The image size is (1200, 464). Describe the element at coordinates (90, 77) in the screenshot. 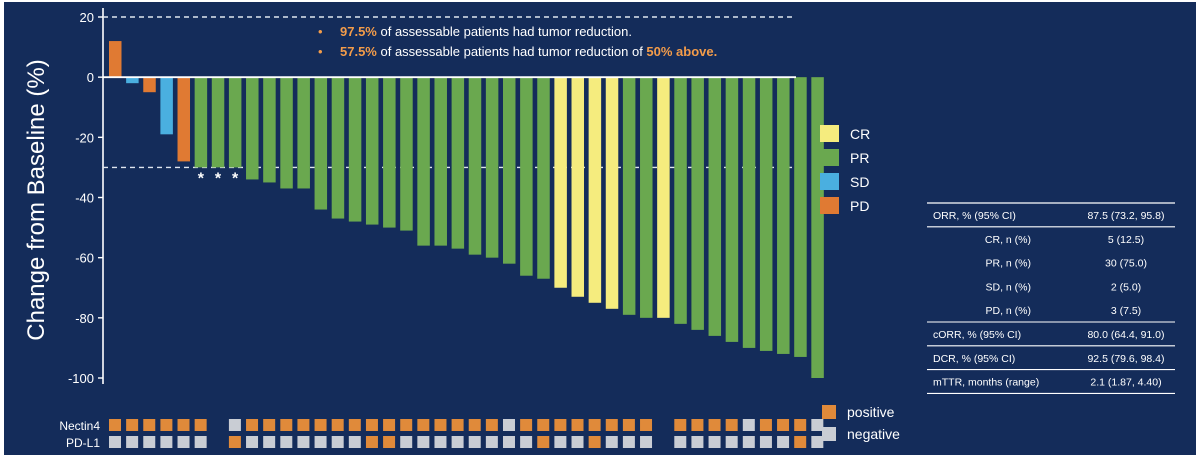

I see `y-tick-label: 0` at that location.